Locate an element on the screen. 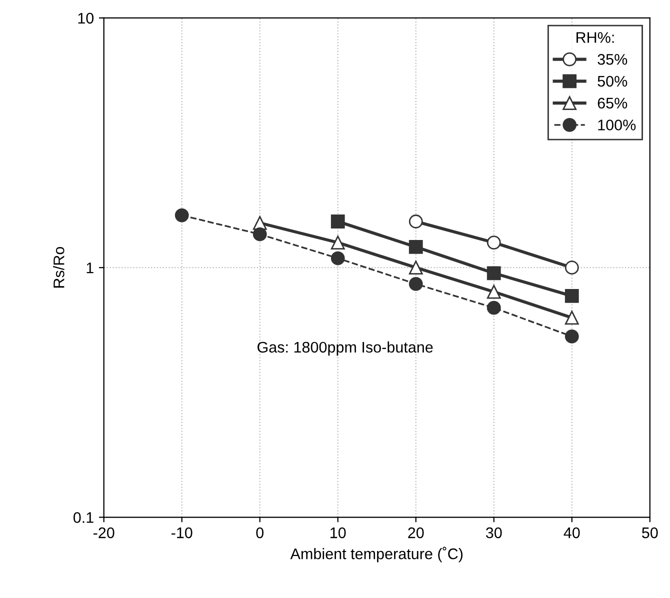  legend-label: 35% is located at coordinates (613, 59).